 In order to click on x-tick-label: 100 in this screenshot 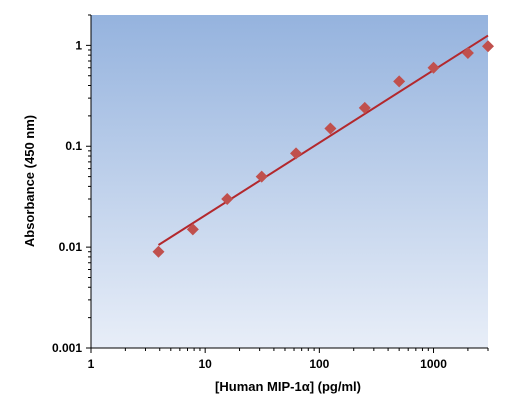, I will do `click(319, 364)`.